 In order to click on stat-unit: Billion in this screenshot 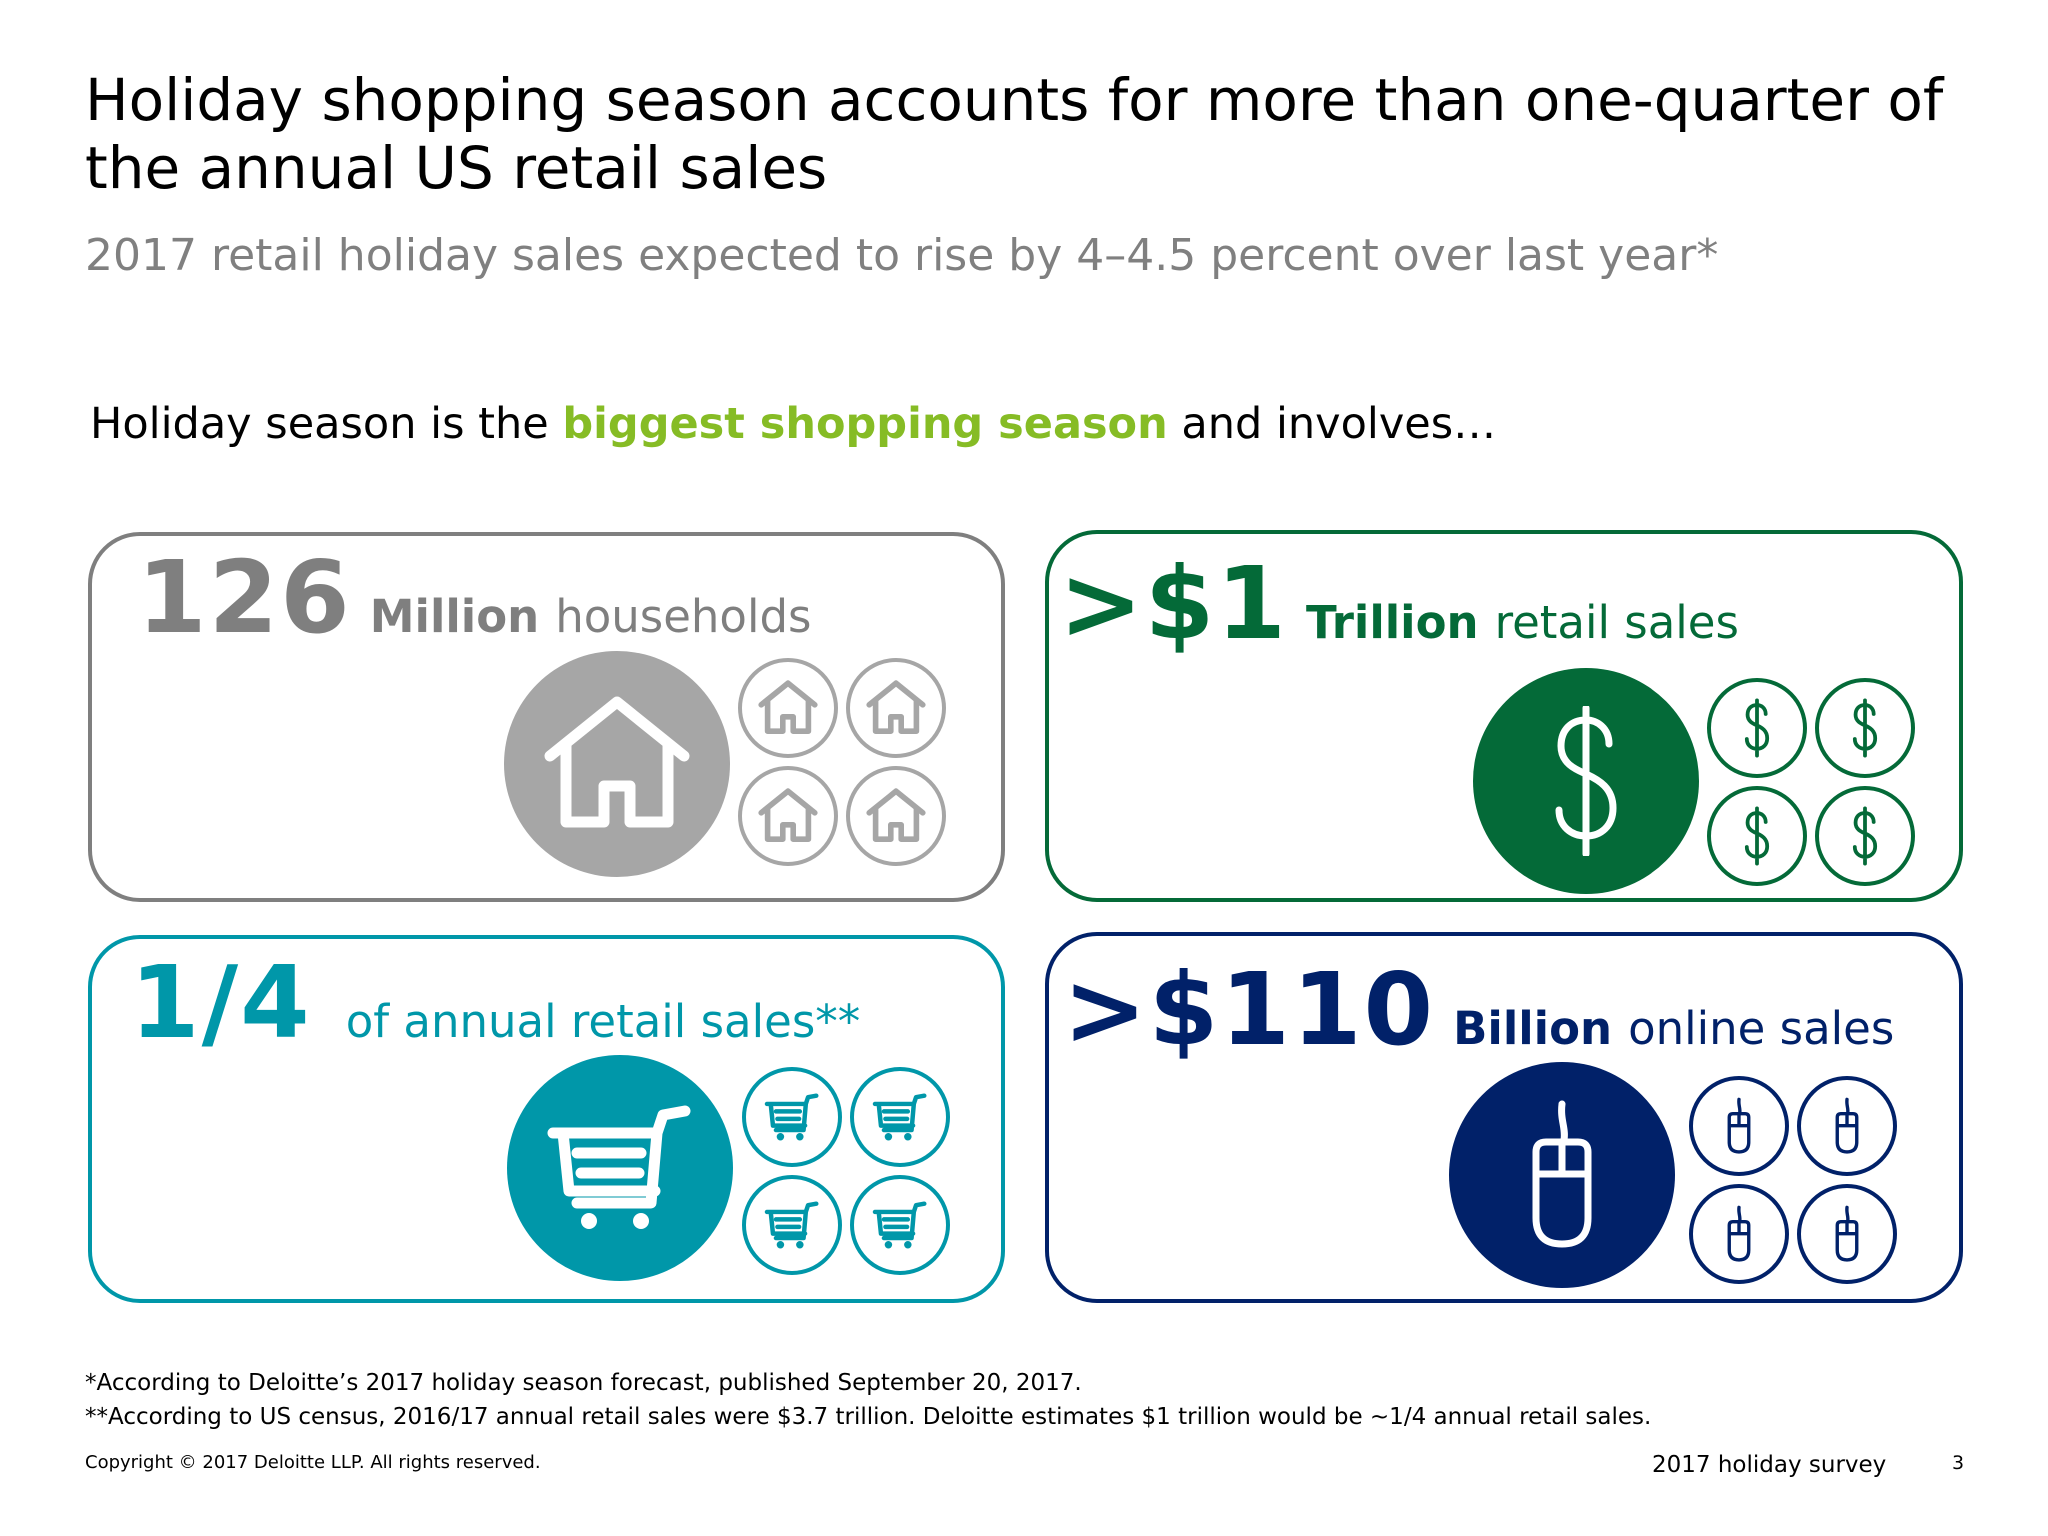, I will do `click(1533, 1028)`.